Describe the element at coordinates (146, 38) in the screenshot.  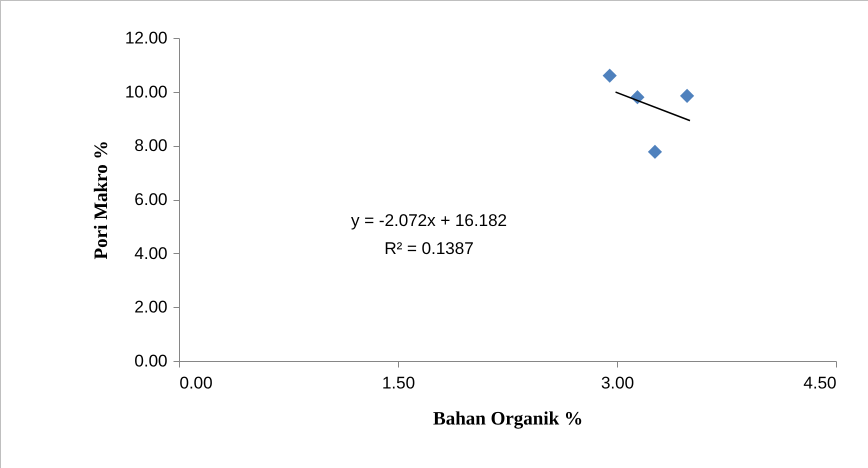
I see `y-tick-label: 12.00` at that location.